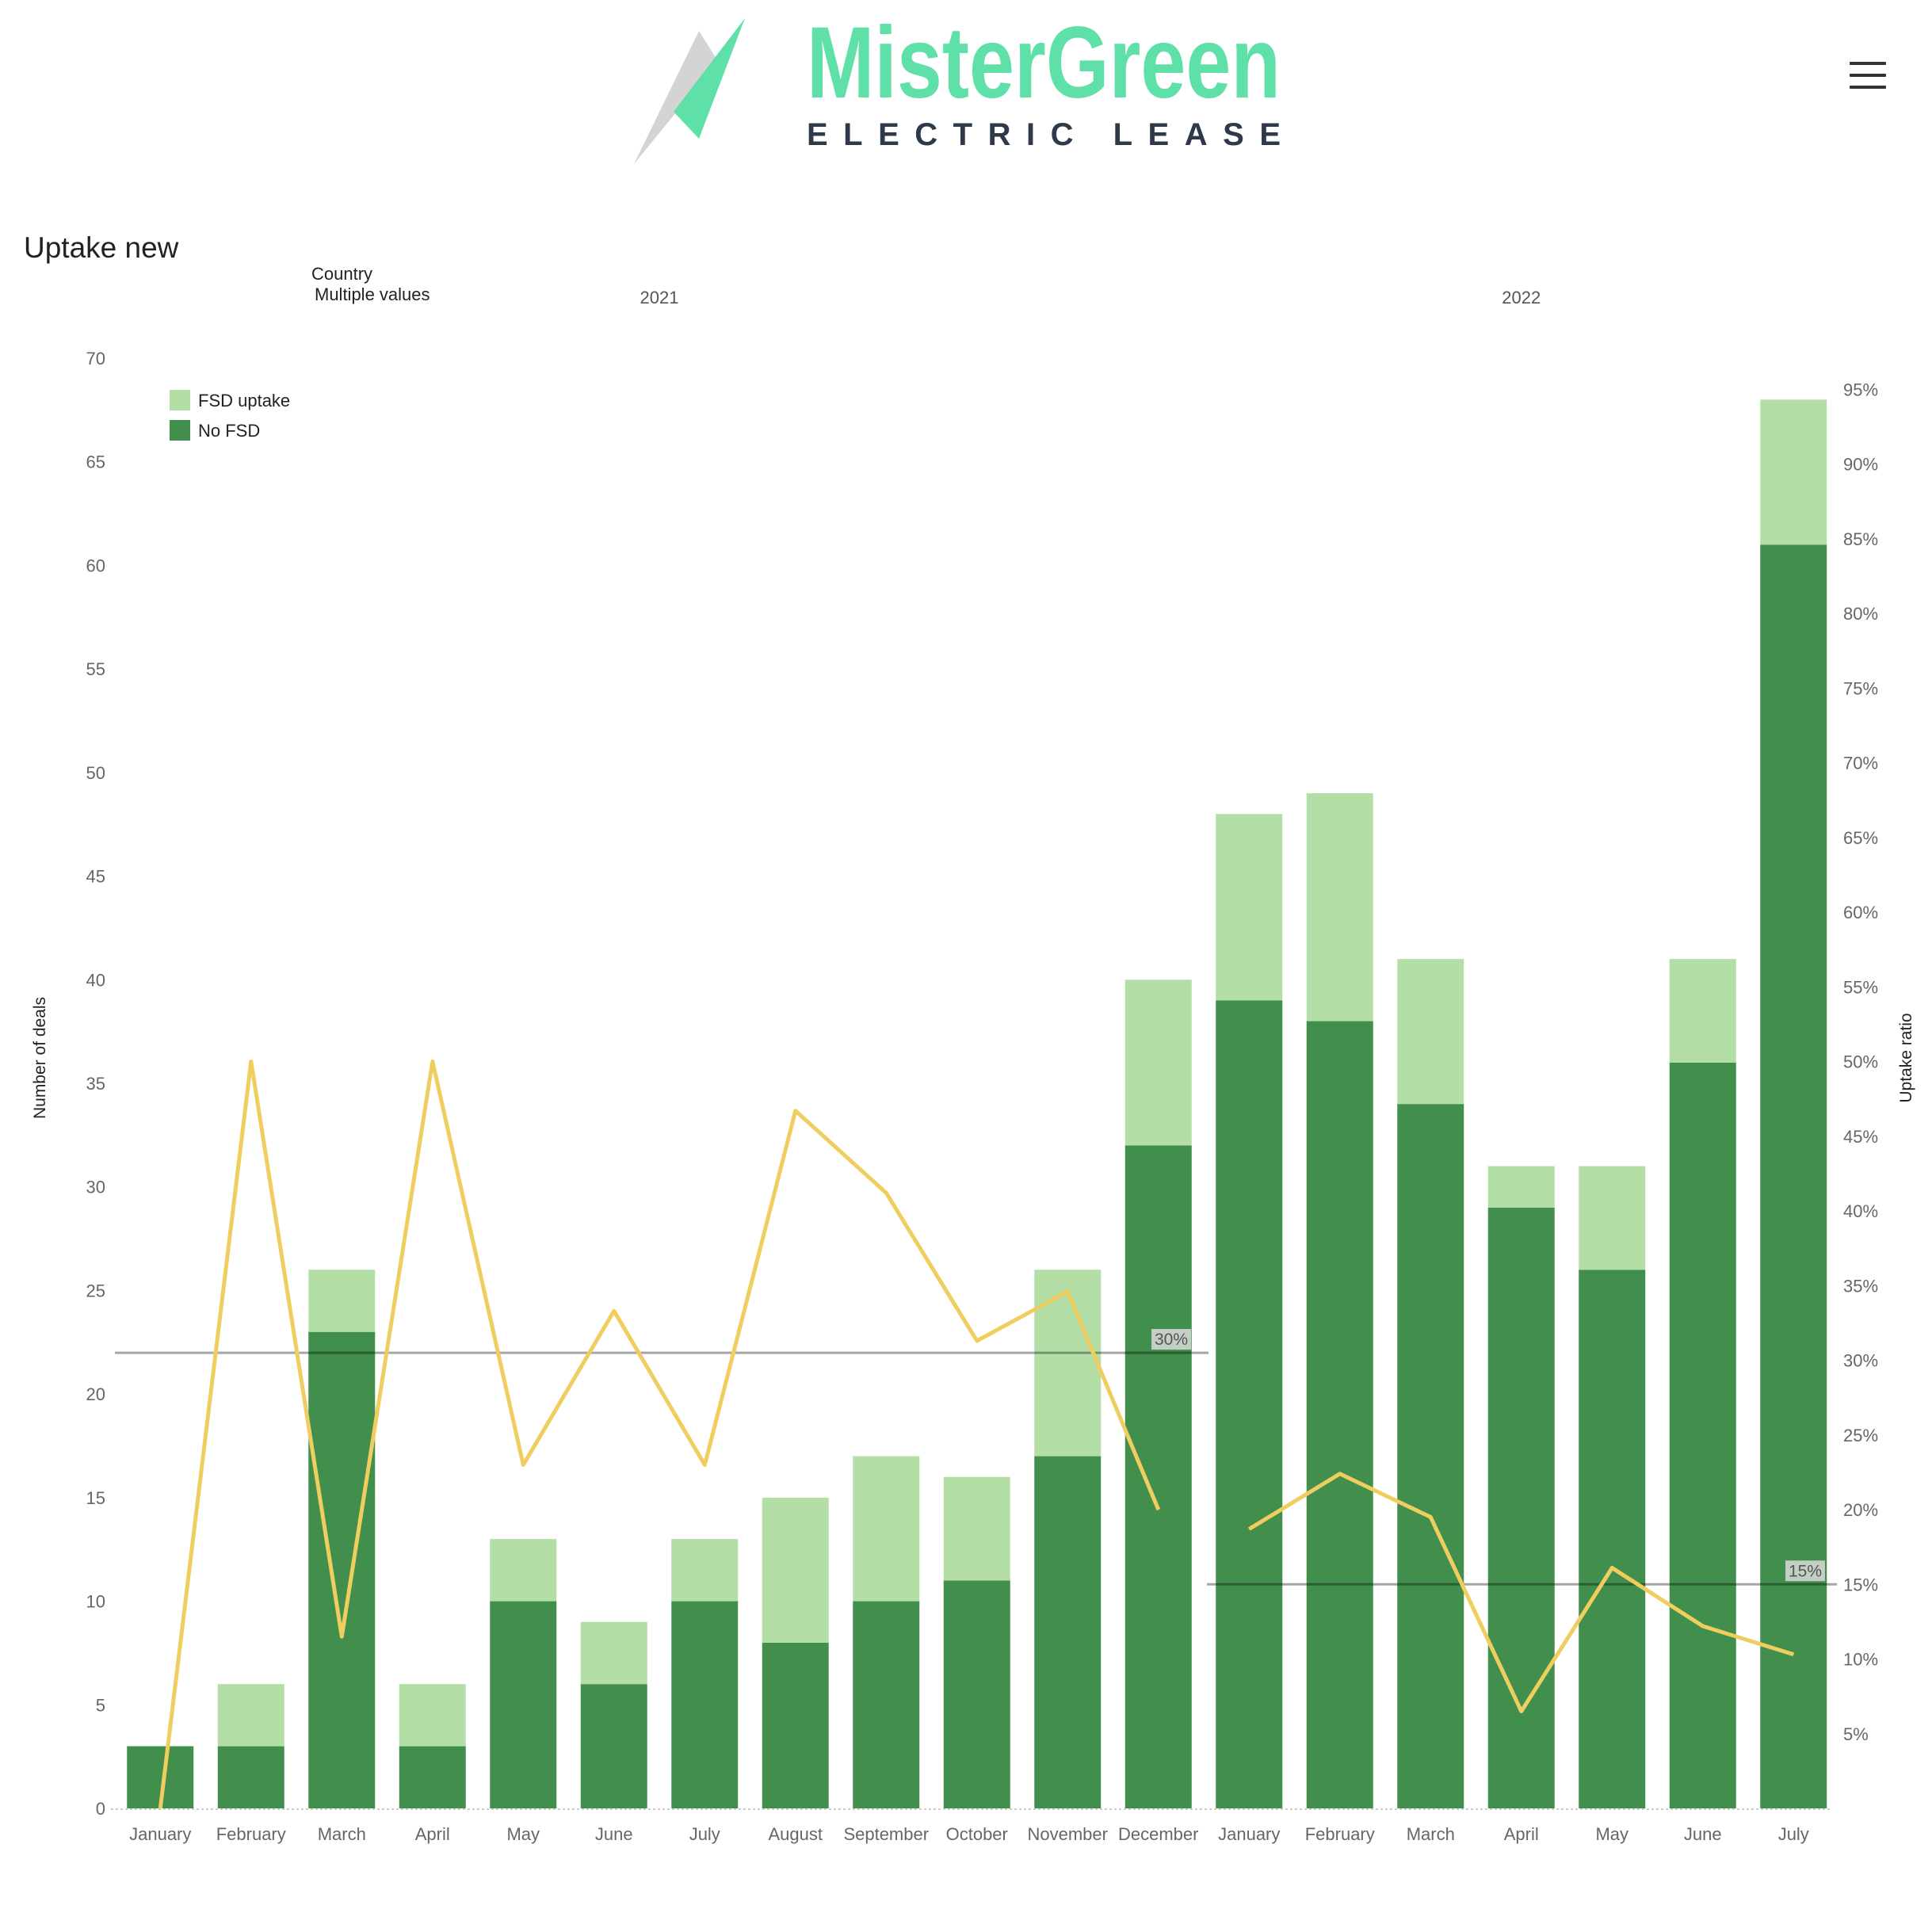  I want to click on country-filter-label: Country, so click(342, 274).